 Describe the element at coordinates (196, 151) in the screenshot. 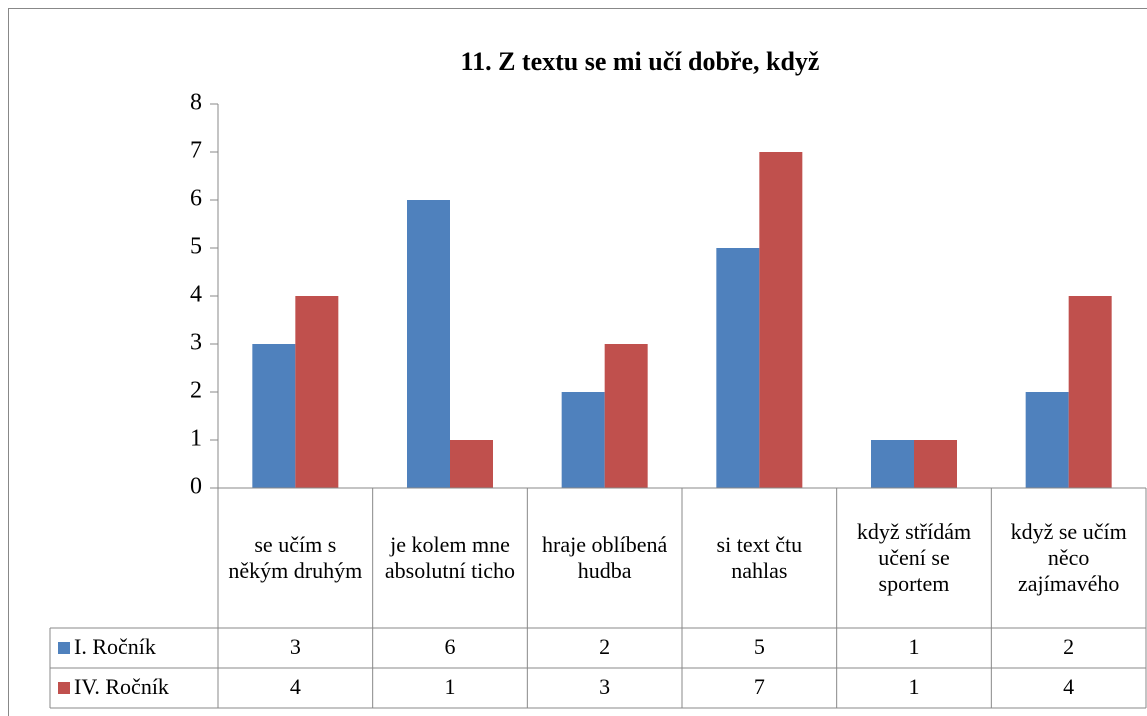

I see `y-tick-label: 7` at that location.